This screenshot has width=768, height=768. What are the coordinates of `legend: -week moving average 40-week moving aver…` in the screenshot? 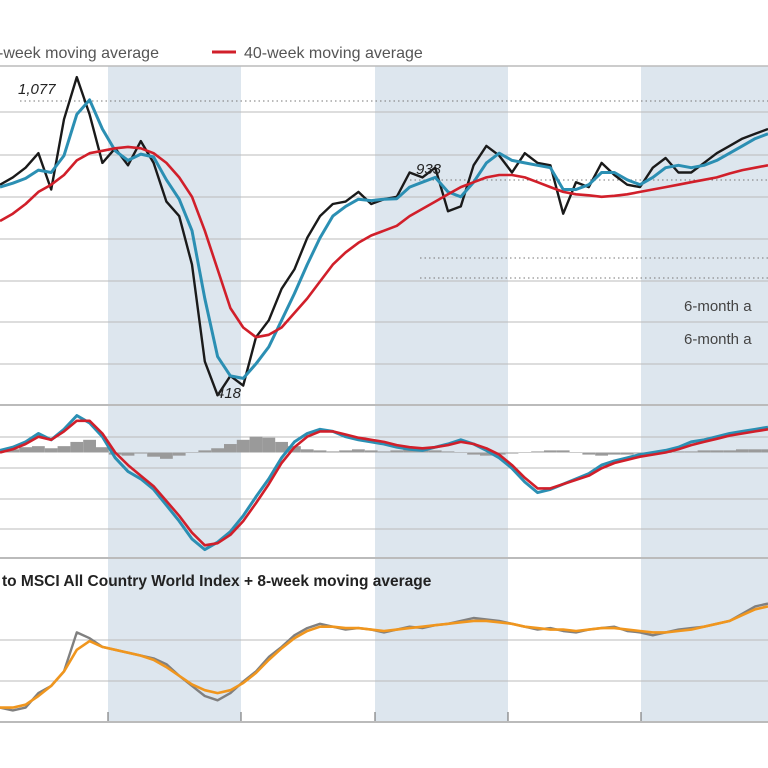 It's located at (211, 53).